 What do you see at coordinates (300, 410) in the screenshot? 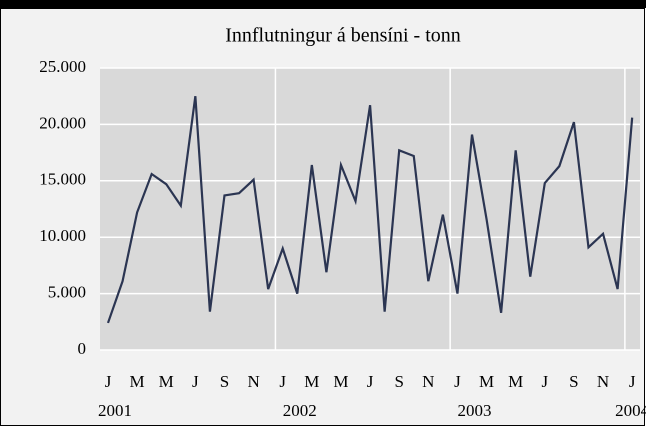
I see `year-label: 2002` at bounding box center [300, 410].